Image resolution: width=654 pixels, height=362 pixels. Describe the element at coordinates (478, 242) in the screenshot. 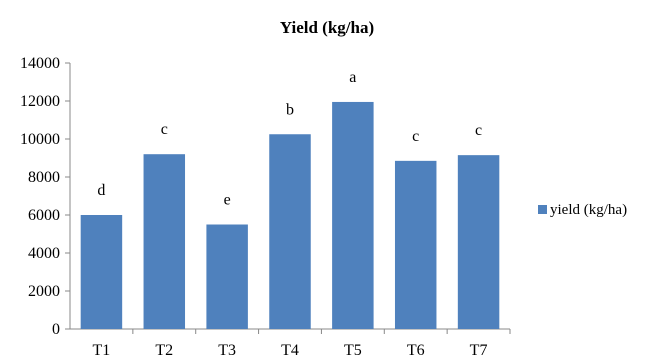

I see `bar-T7` at that location.